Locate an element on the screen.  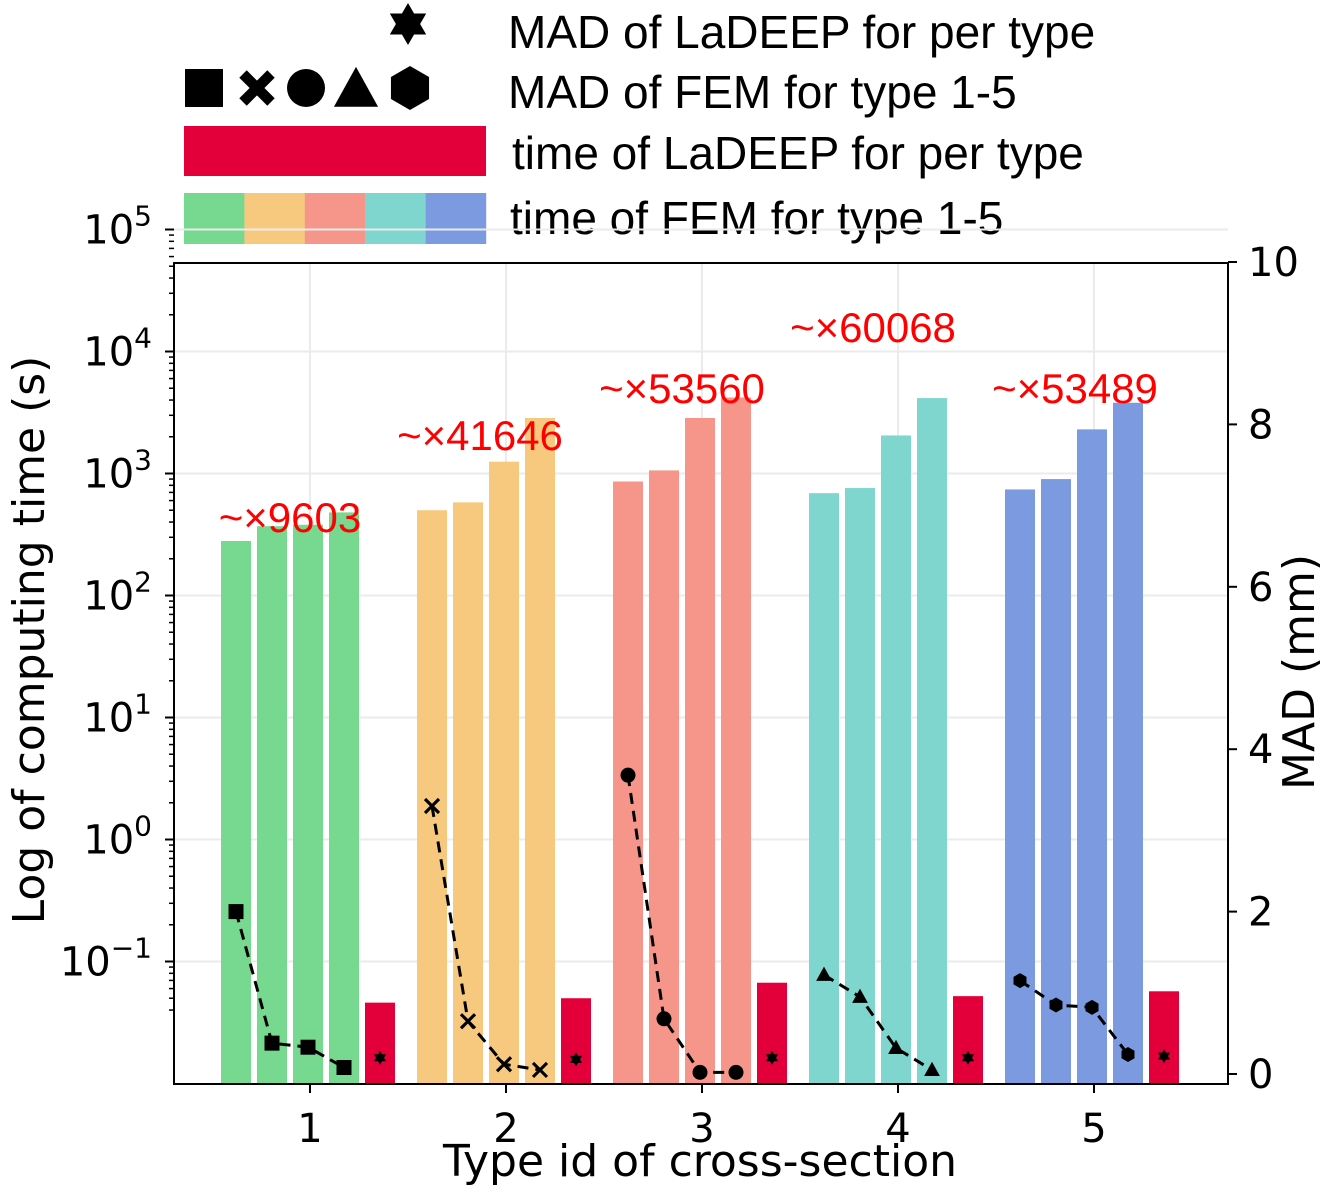
ladeep-mad-star-3-b is located at coordinates (772, 1059).